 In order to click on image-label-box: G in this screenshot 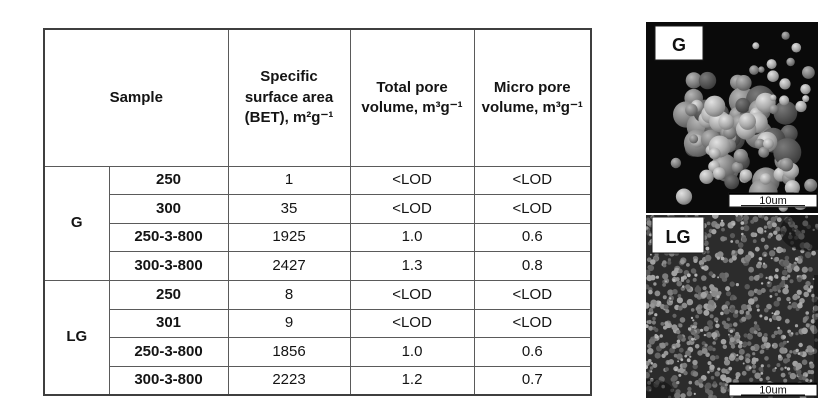, I will do `click(679, 43)`.